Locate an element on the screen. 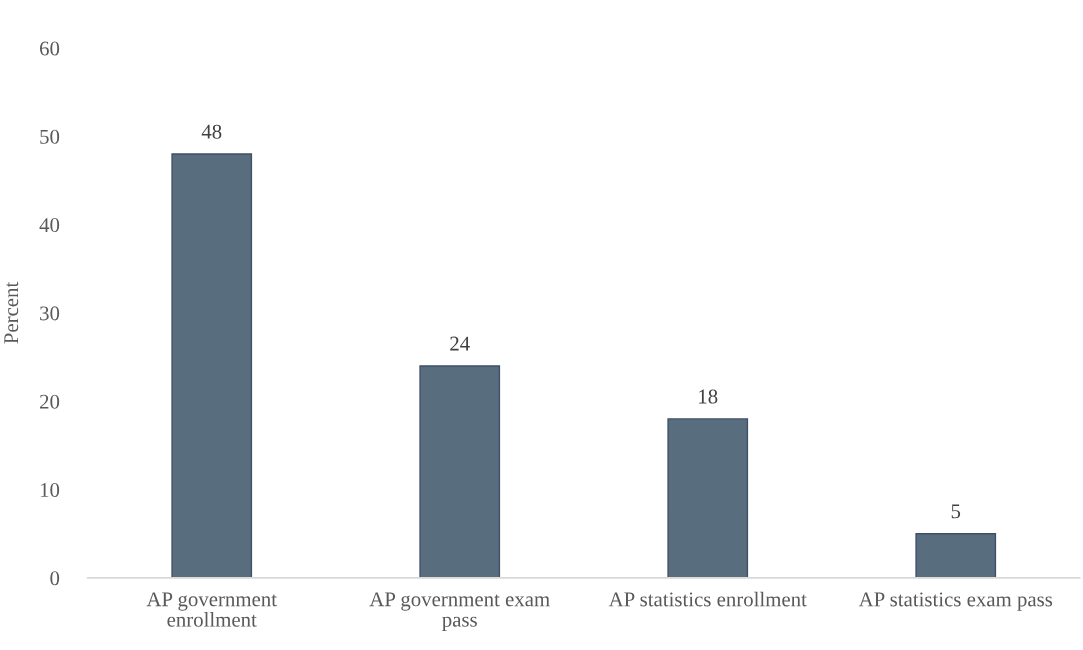 Image resolution: width=1083 pixels, height=650 pixels. y-tick-label: 30 is located at coordinates (50, 313).